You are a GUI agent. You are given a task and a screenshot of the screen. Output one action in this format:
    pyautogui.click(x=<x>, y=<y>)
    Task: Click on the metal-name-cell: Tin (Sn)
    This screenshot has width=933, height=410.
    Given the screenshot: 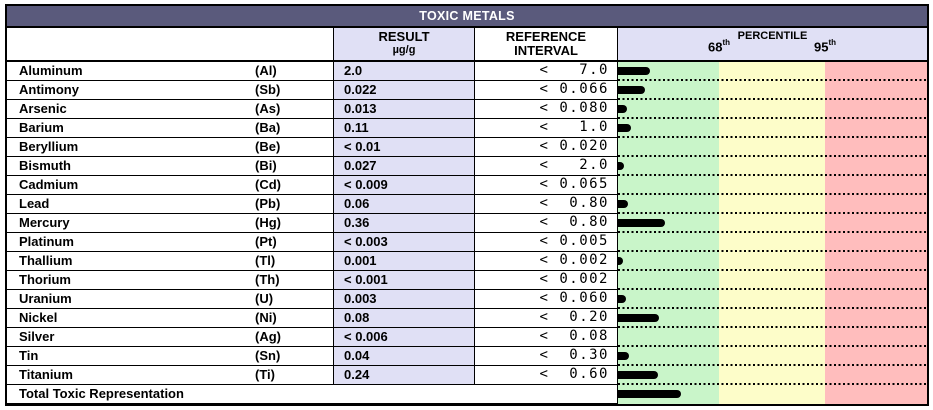 What is the action you would take?
    pyautogui.click(x=170, y=356)
    